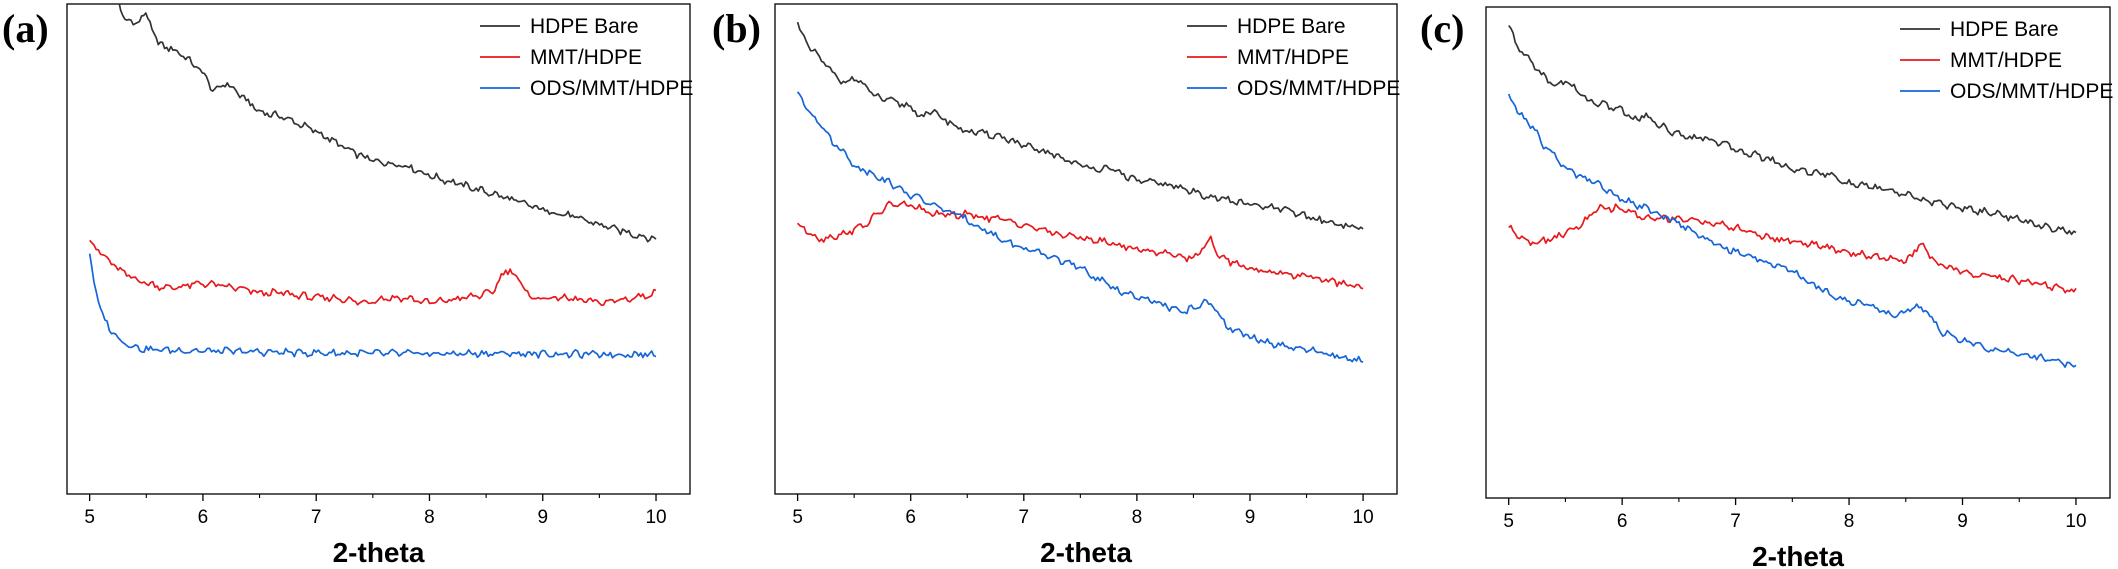 Image resolution: width=2118 pixels, height=569 pixels. I want to click on panel-label: (a), so click(25, 28).